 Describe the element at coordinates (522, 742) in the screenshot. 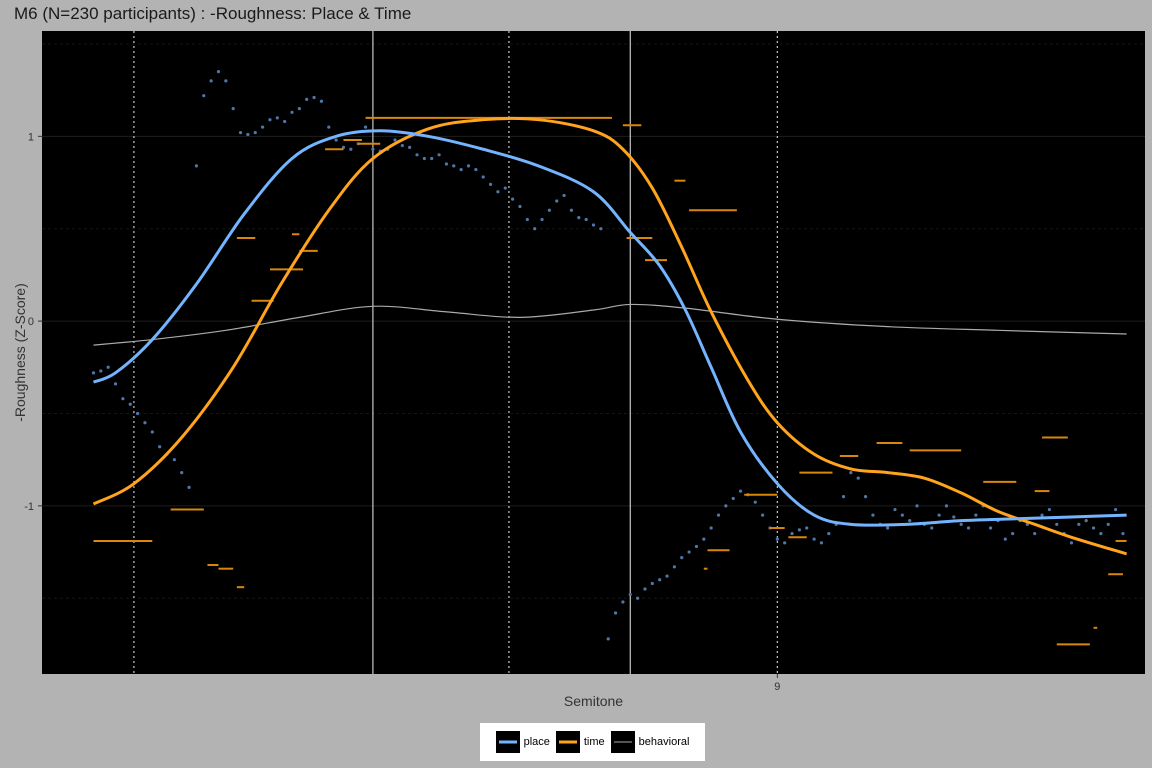

I see `legend-item-place: place` at that location.